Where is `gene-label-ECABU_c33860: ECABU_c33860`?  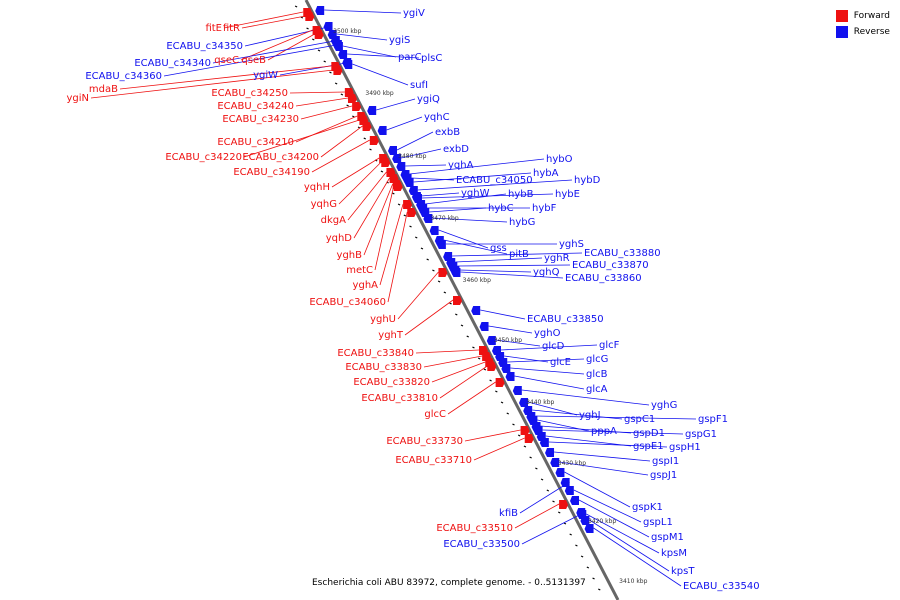
gene-label-ECABU_c33860: ECABU_c33860 is located at coordinates (603, 278).